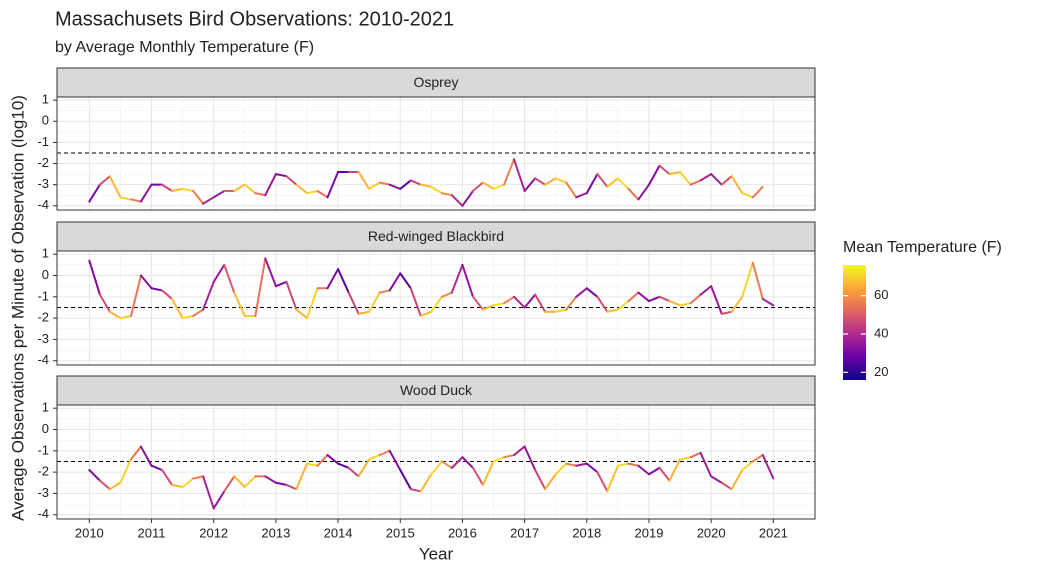 The image size is (1050, 575). I want to click on y-tick-label: 1, so click(45, 253).